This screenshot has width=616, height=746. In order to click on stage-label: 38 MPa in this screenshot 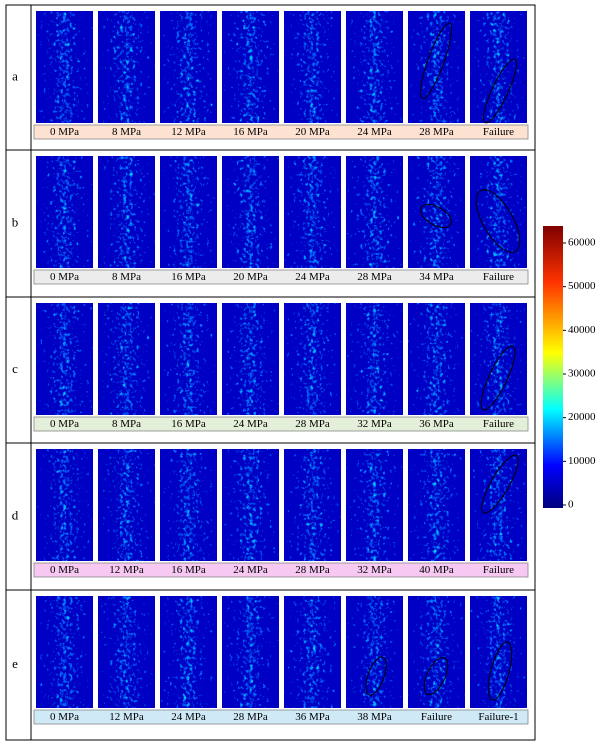, I will do `click(374, 717)`.